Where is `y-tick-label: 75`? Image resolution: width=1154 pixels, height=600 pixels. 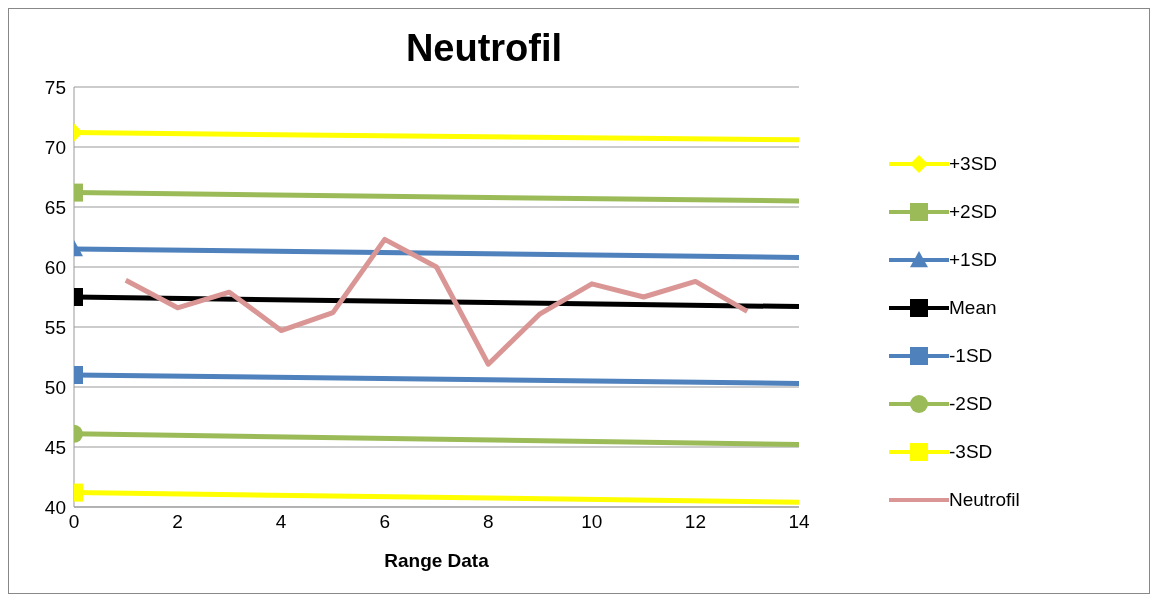
y-tick-label: 75 is located at coordinates (55, 87).